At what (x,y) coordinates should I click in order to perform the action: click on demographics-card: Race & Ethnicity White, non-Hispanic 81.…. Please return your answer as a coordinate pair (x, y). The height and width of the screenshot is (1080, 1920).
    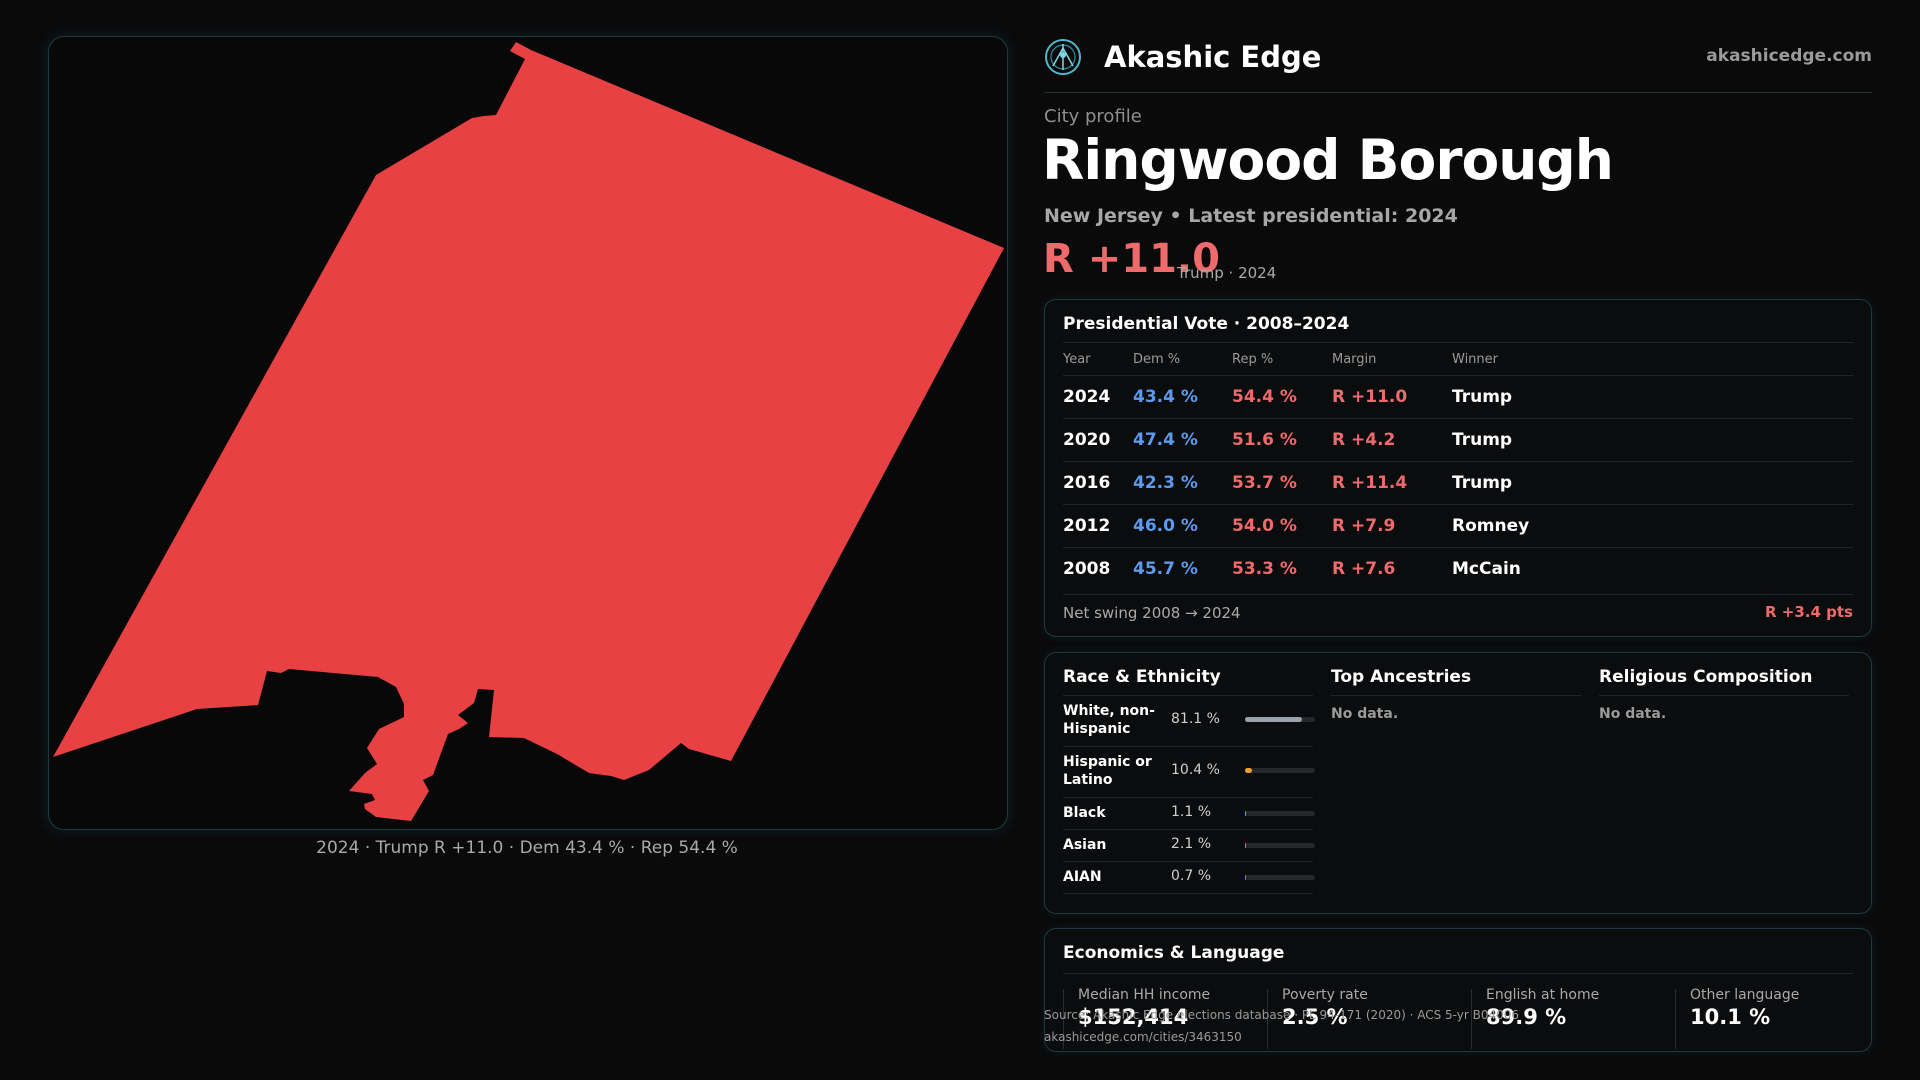
    Looking at the image, I should click on (1458, 783).